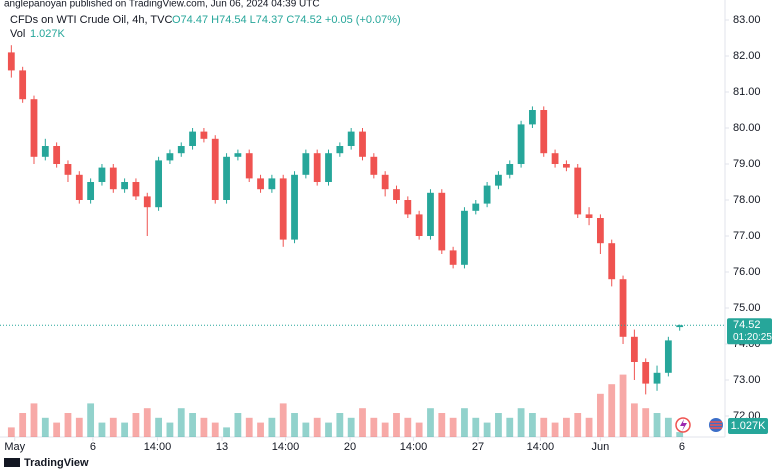 The height and width of the screenshot is (470, 780). I want to click on y-tick-label: 73.00, so click(747, 380).